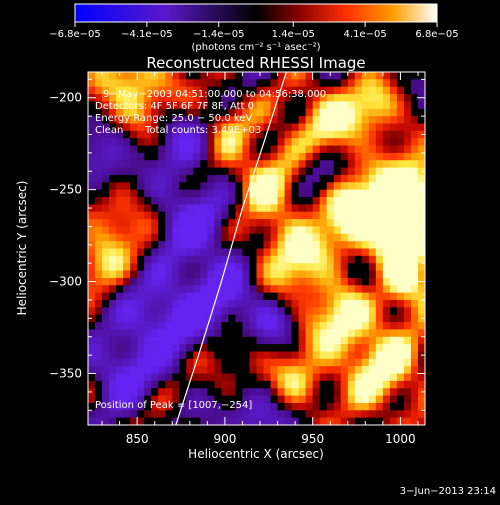  I want to click on footer-date: 3−Jun−2013 23:14, so click(448, 491).